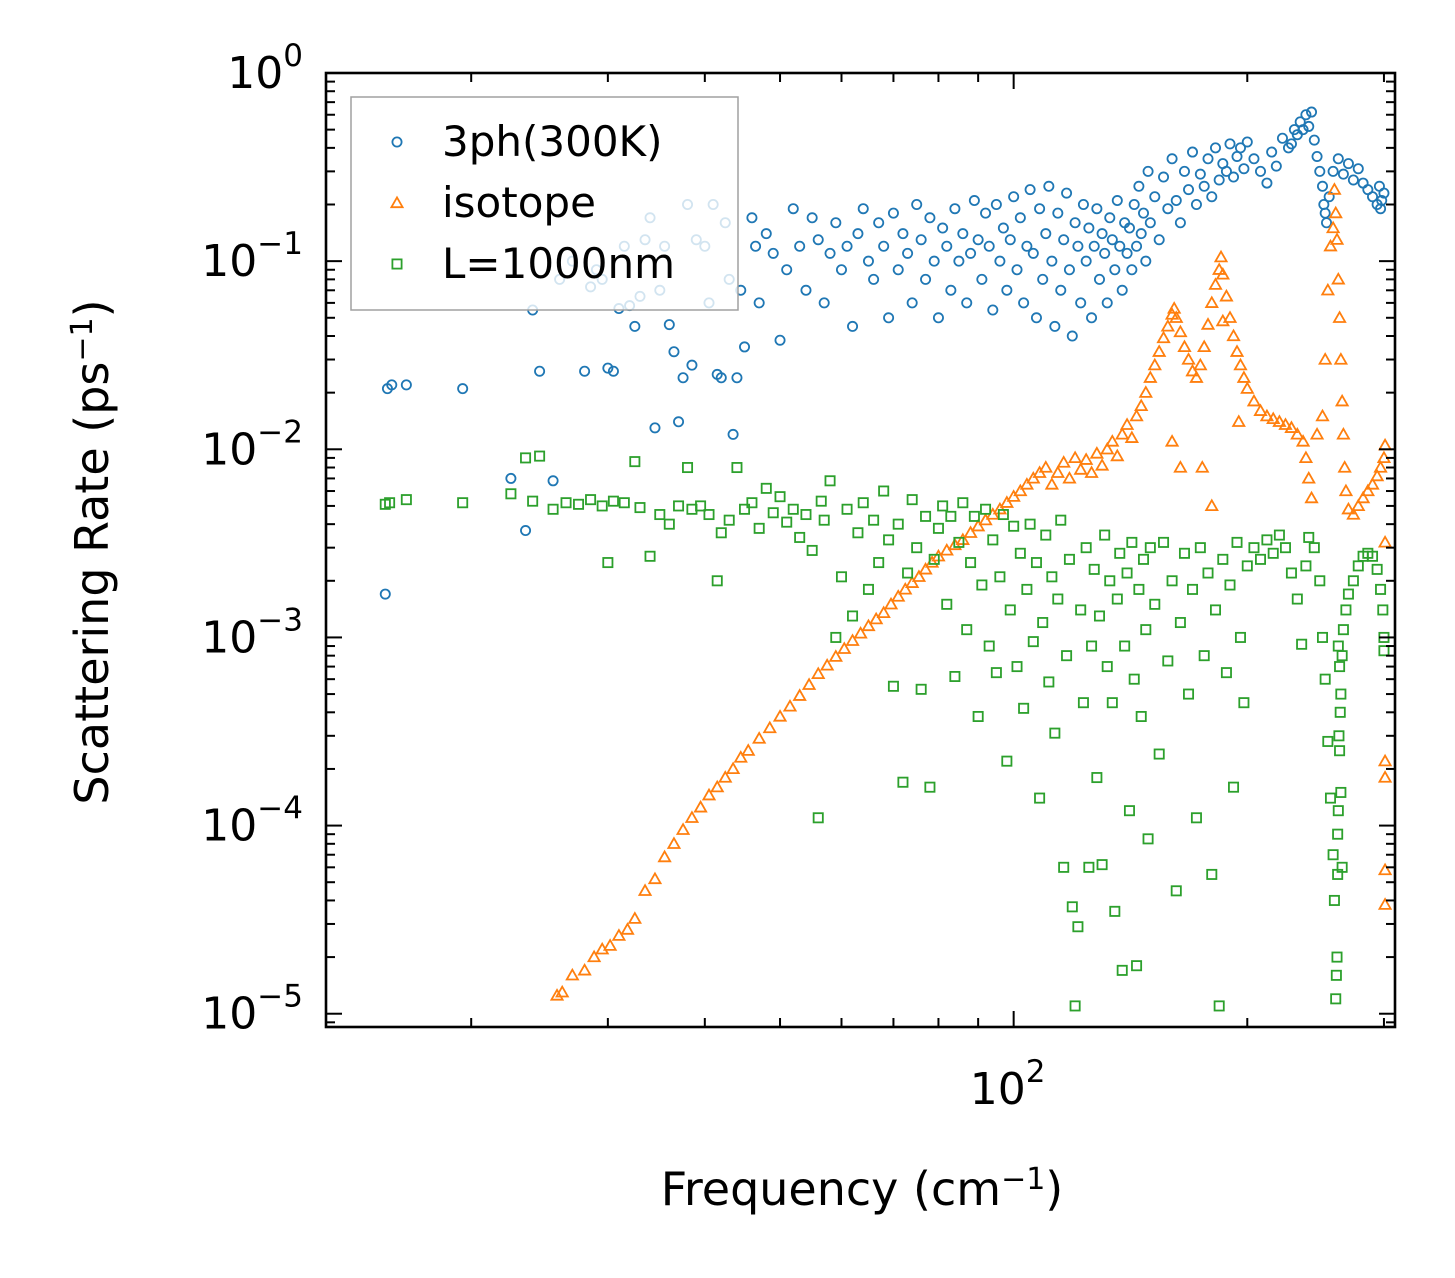 This screenshot has height=1278, width=1455. I want to click on legend-marker, so click(397, 142).